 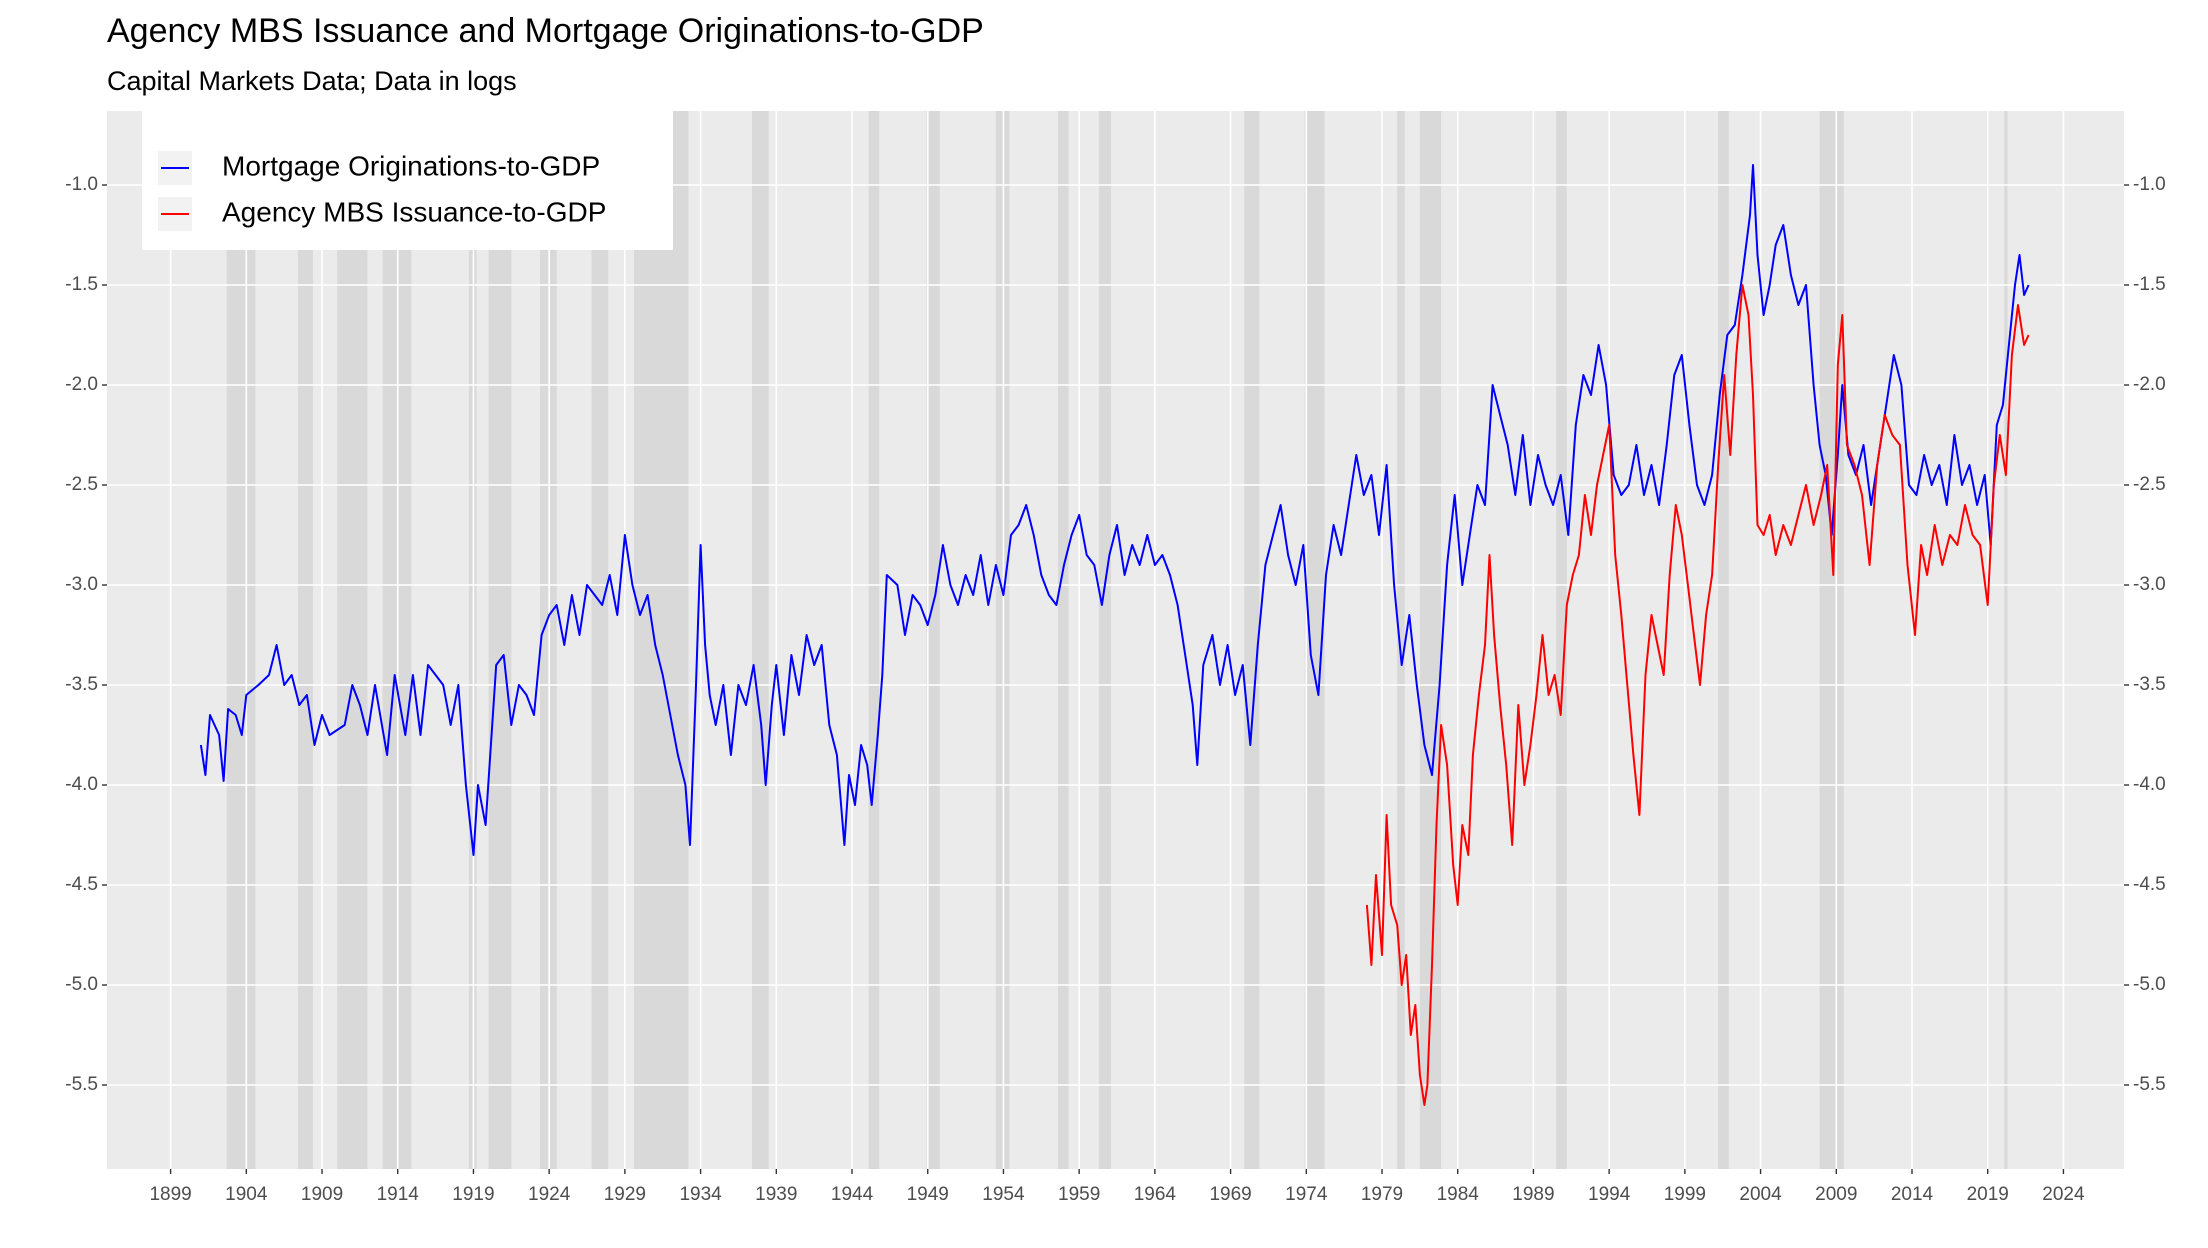 What do you see at coordinates (322, 1194) in the screenshot?
I see `x-tick-label: 1909` at bounding box center [322, 1194].